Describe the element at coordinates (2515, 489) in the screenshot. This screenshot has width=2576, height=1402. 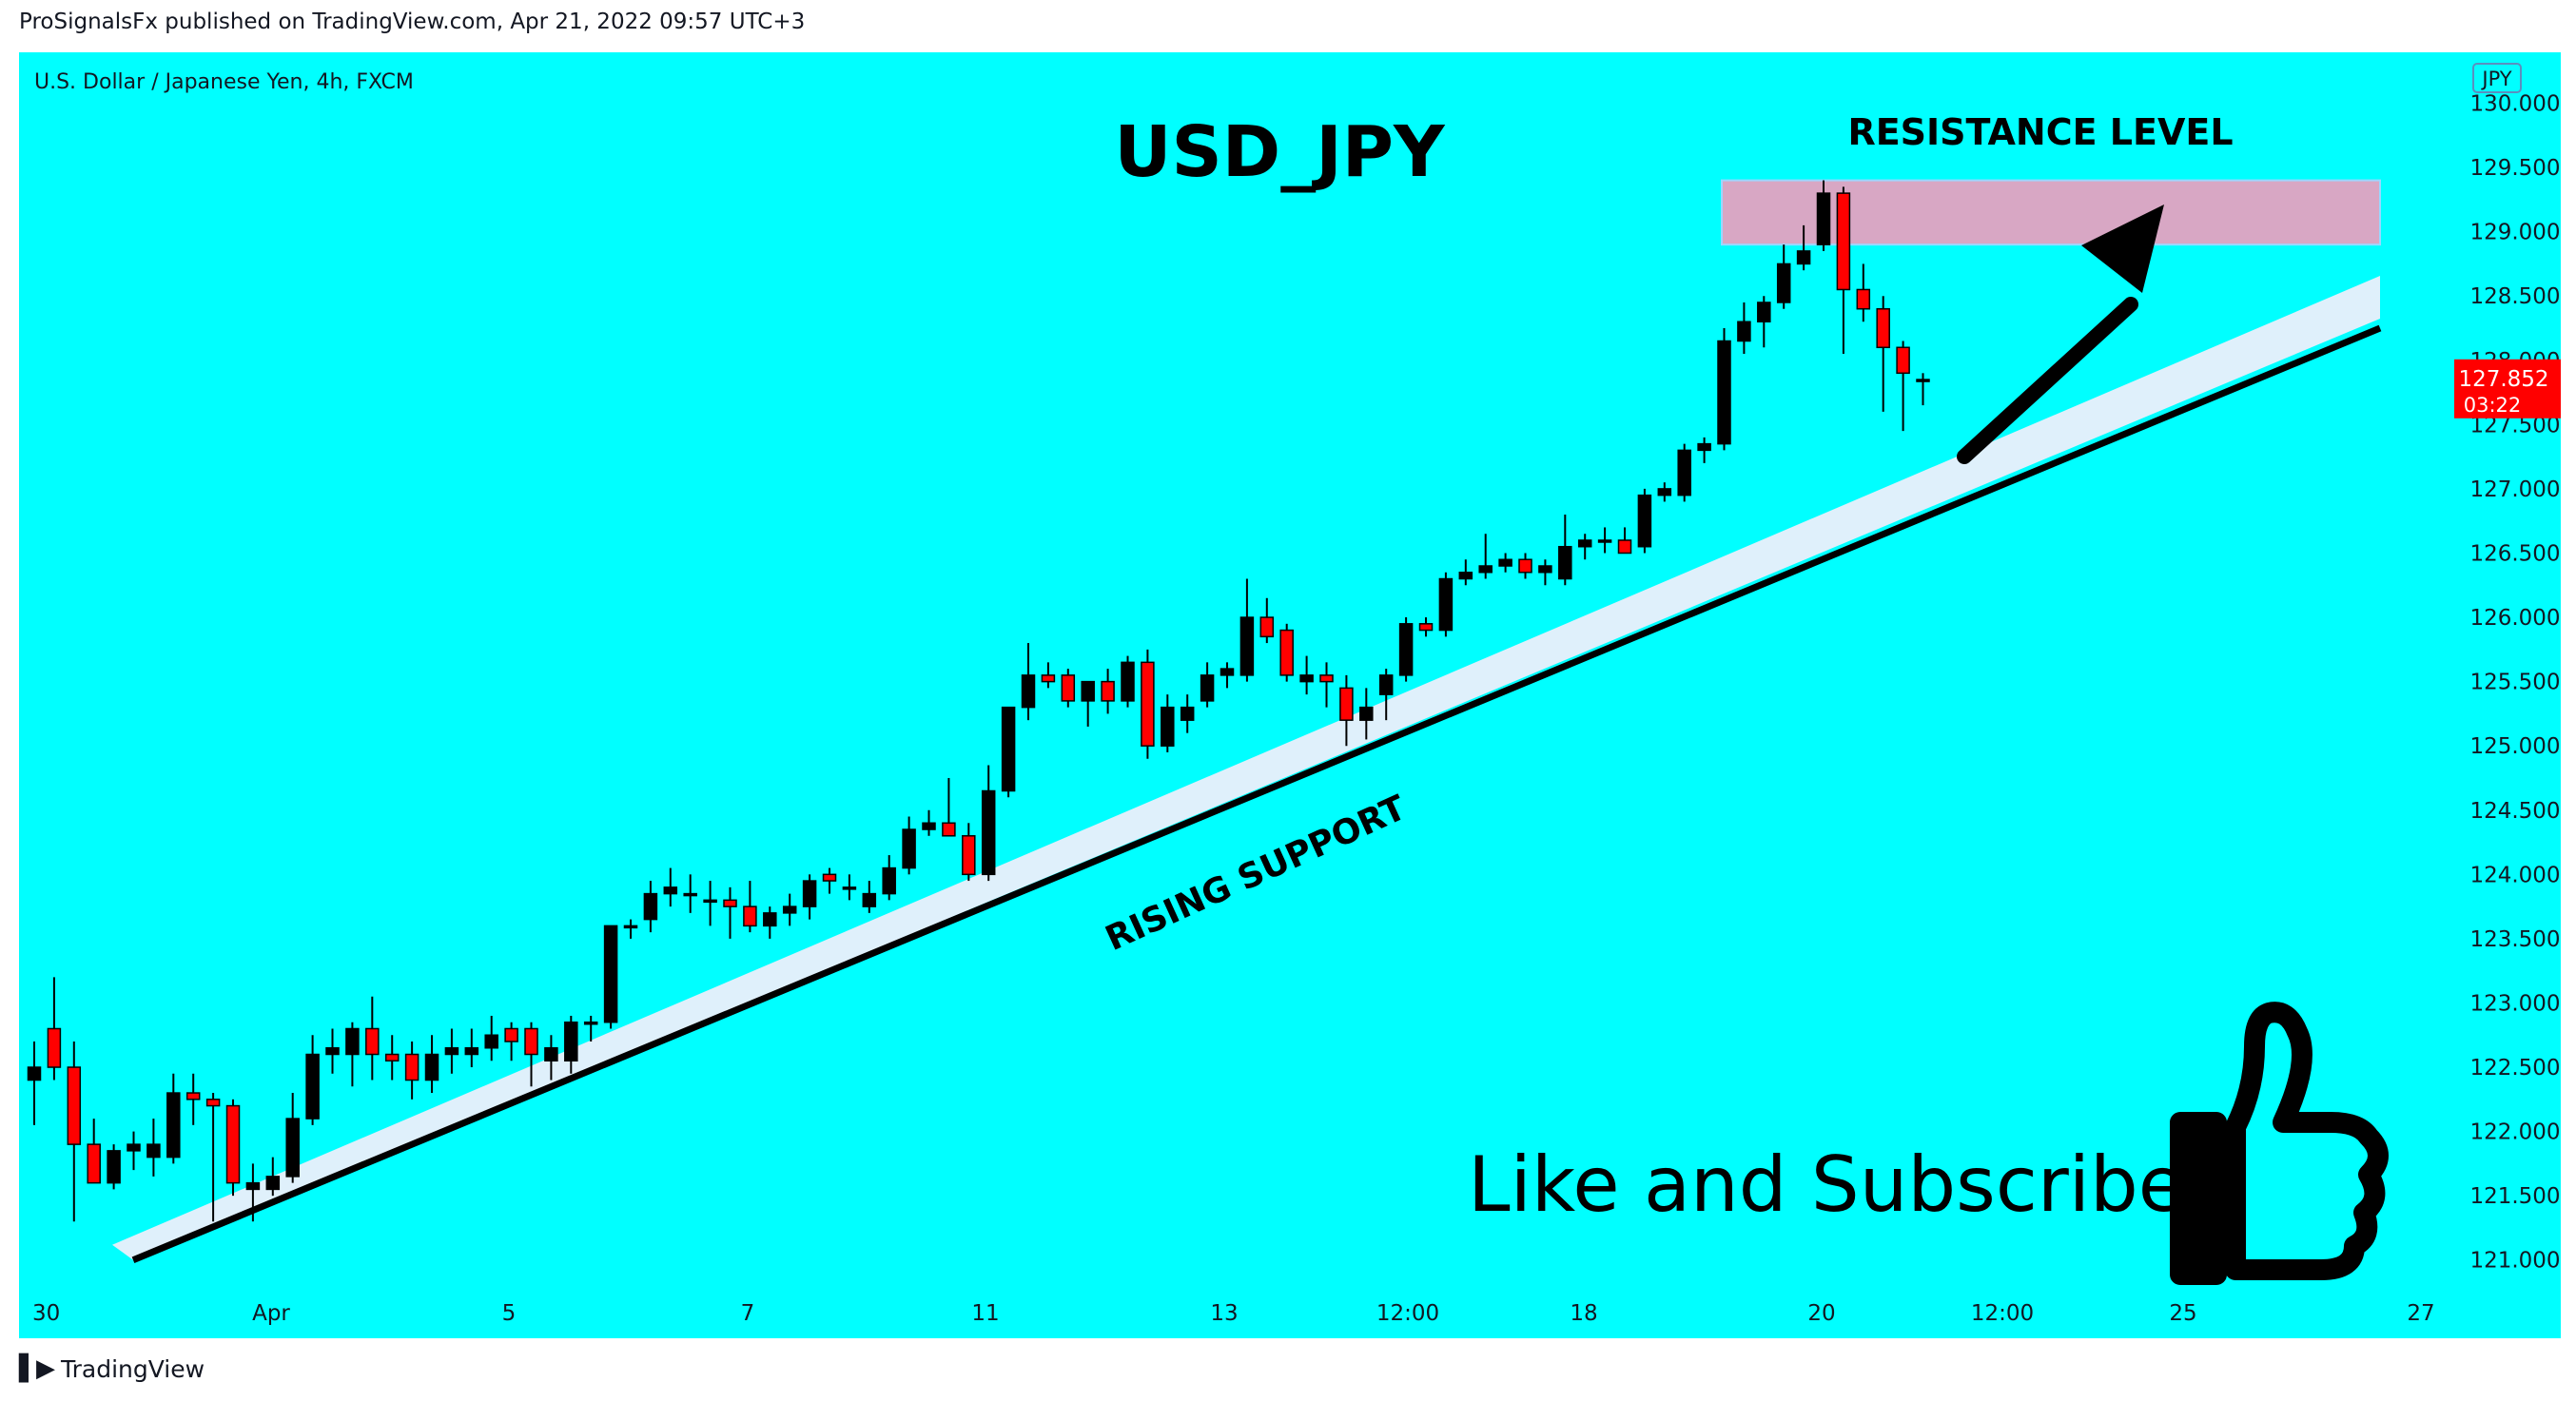
I see `price-tick: 127.000` at that location.